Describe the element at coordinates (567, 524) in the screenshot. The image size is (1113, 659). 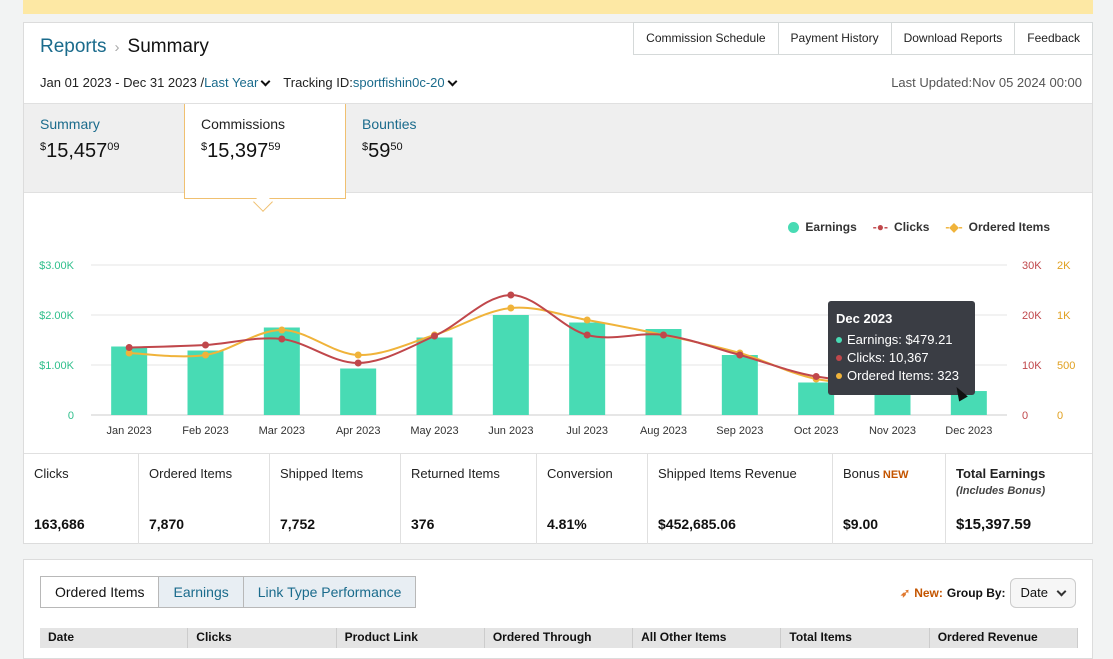
I see `stat-value: 4.81%` at that location.